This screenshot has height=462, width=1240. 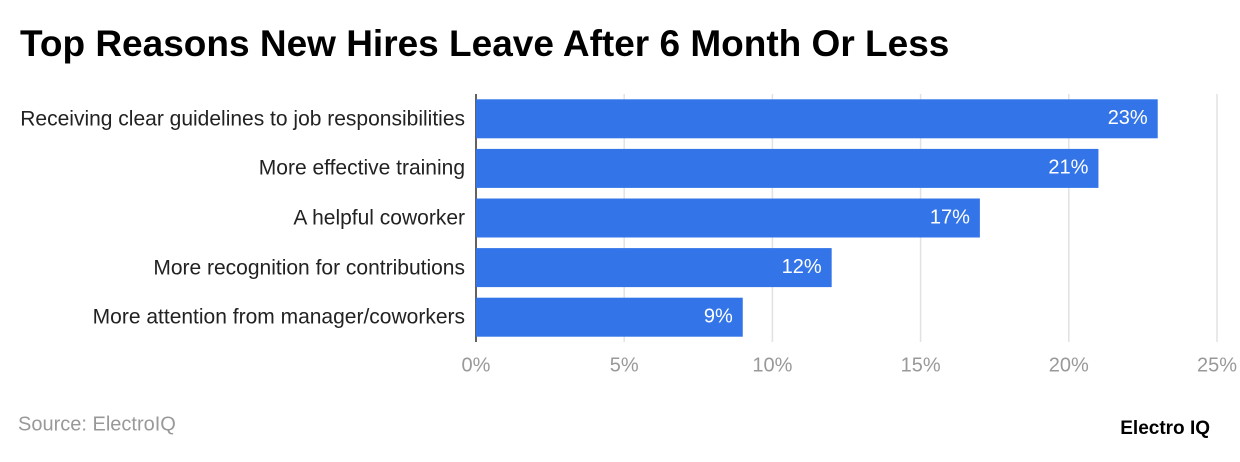 I want to click on x-tick-label: 15%, so click(x=921, y=365).